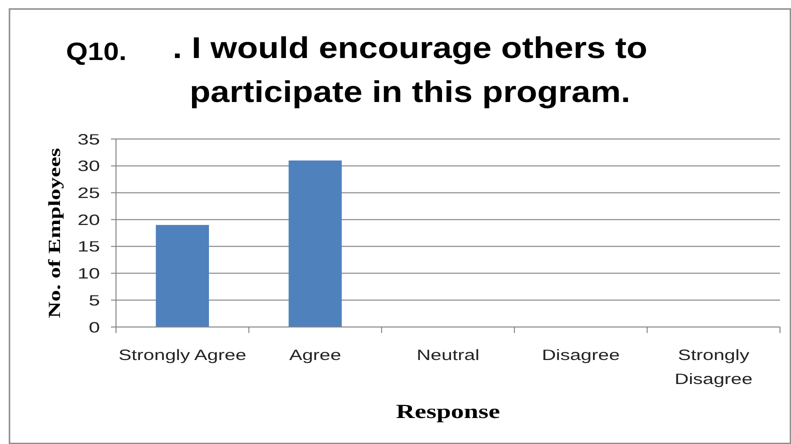 The image size is (791, 444). Describe the element at coordinates (182, 355) in the screenshot. I see `x-tick-label: Strongly Agree` at that location.